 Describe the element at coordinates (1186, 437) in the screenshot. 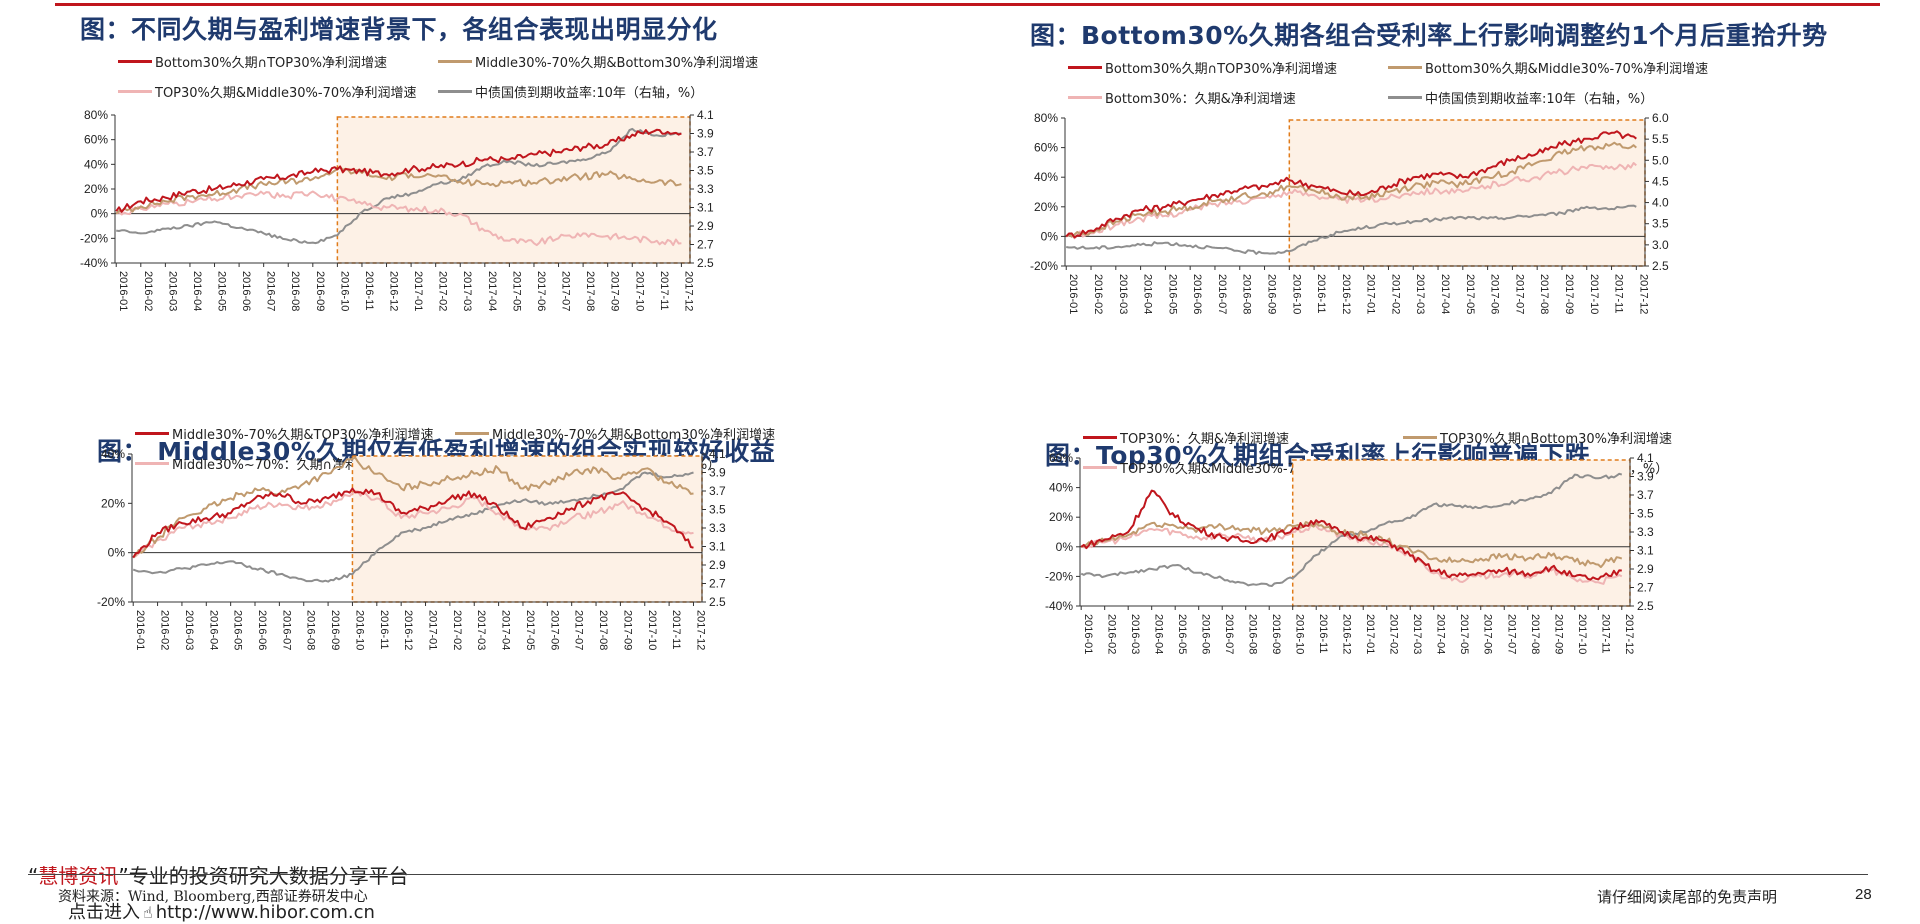

I see `legend-item: TOP30%：久期&净利润增速` at that location.